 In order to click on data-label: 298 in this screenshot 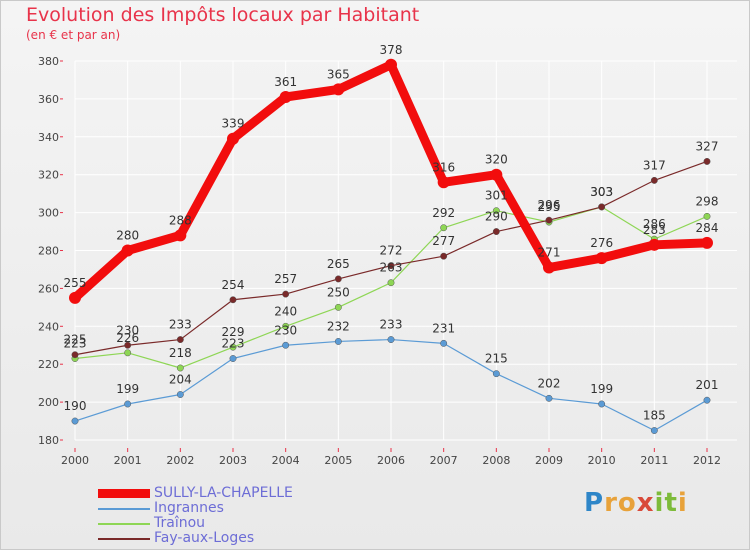, I will do `click(707, 201)`.